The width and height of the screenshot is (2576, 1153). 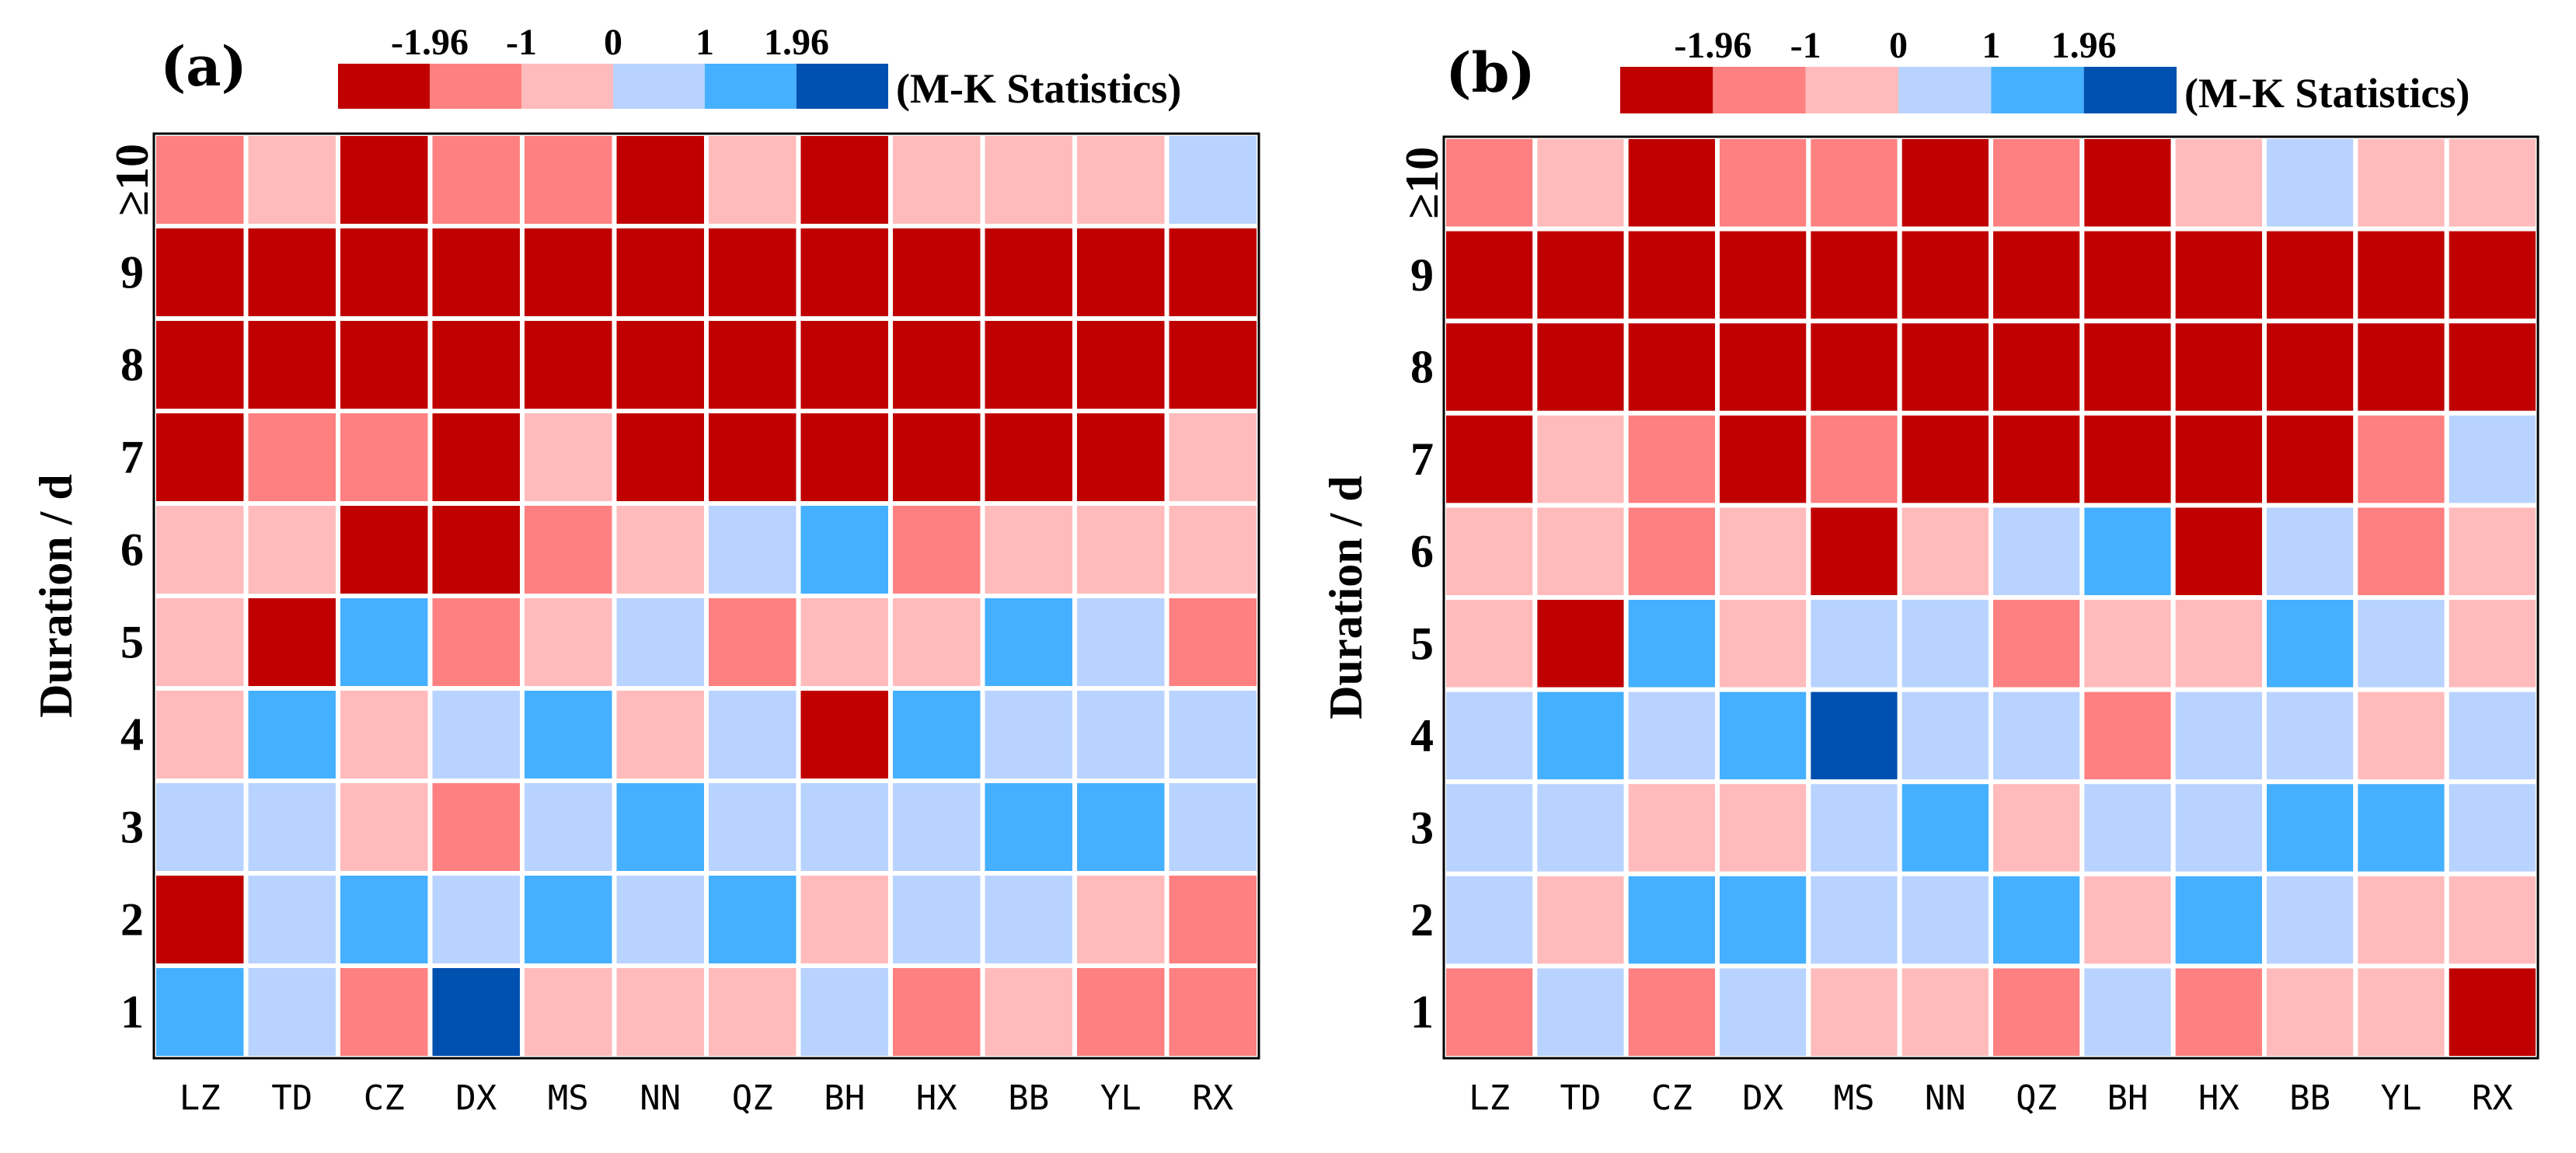 What do you see at coordinates (660, 642) in the screenshot?
I see `heatmap-cell-5-NN` at bounding box center [660, 642].